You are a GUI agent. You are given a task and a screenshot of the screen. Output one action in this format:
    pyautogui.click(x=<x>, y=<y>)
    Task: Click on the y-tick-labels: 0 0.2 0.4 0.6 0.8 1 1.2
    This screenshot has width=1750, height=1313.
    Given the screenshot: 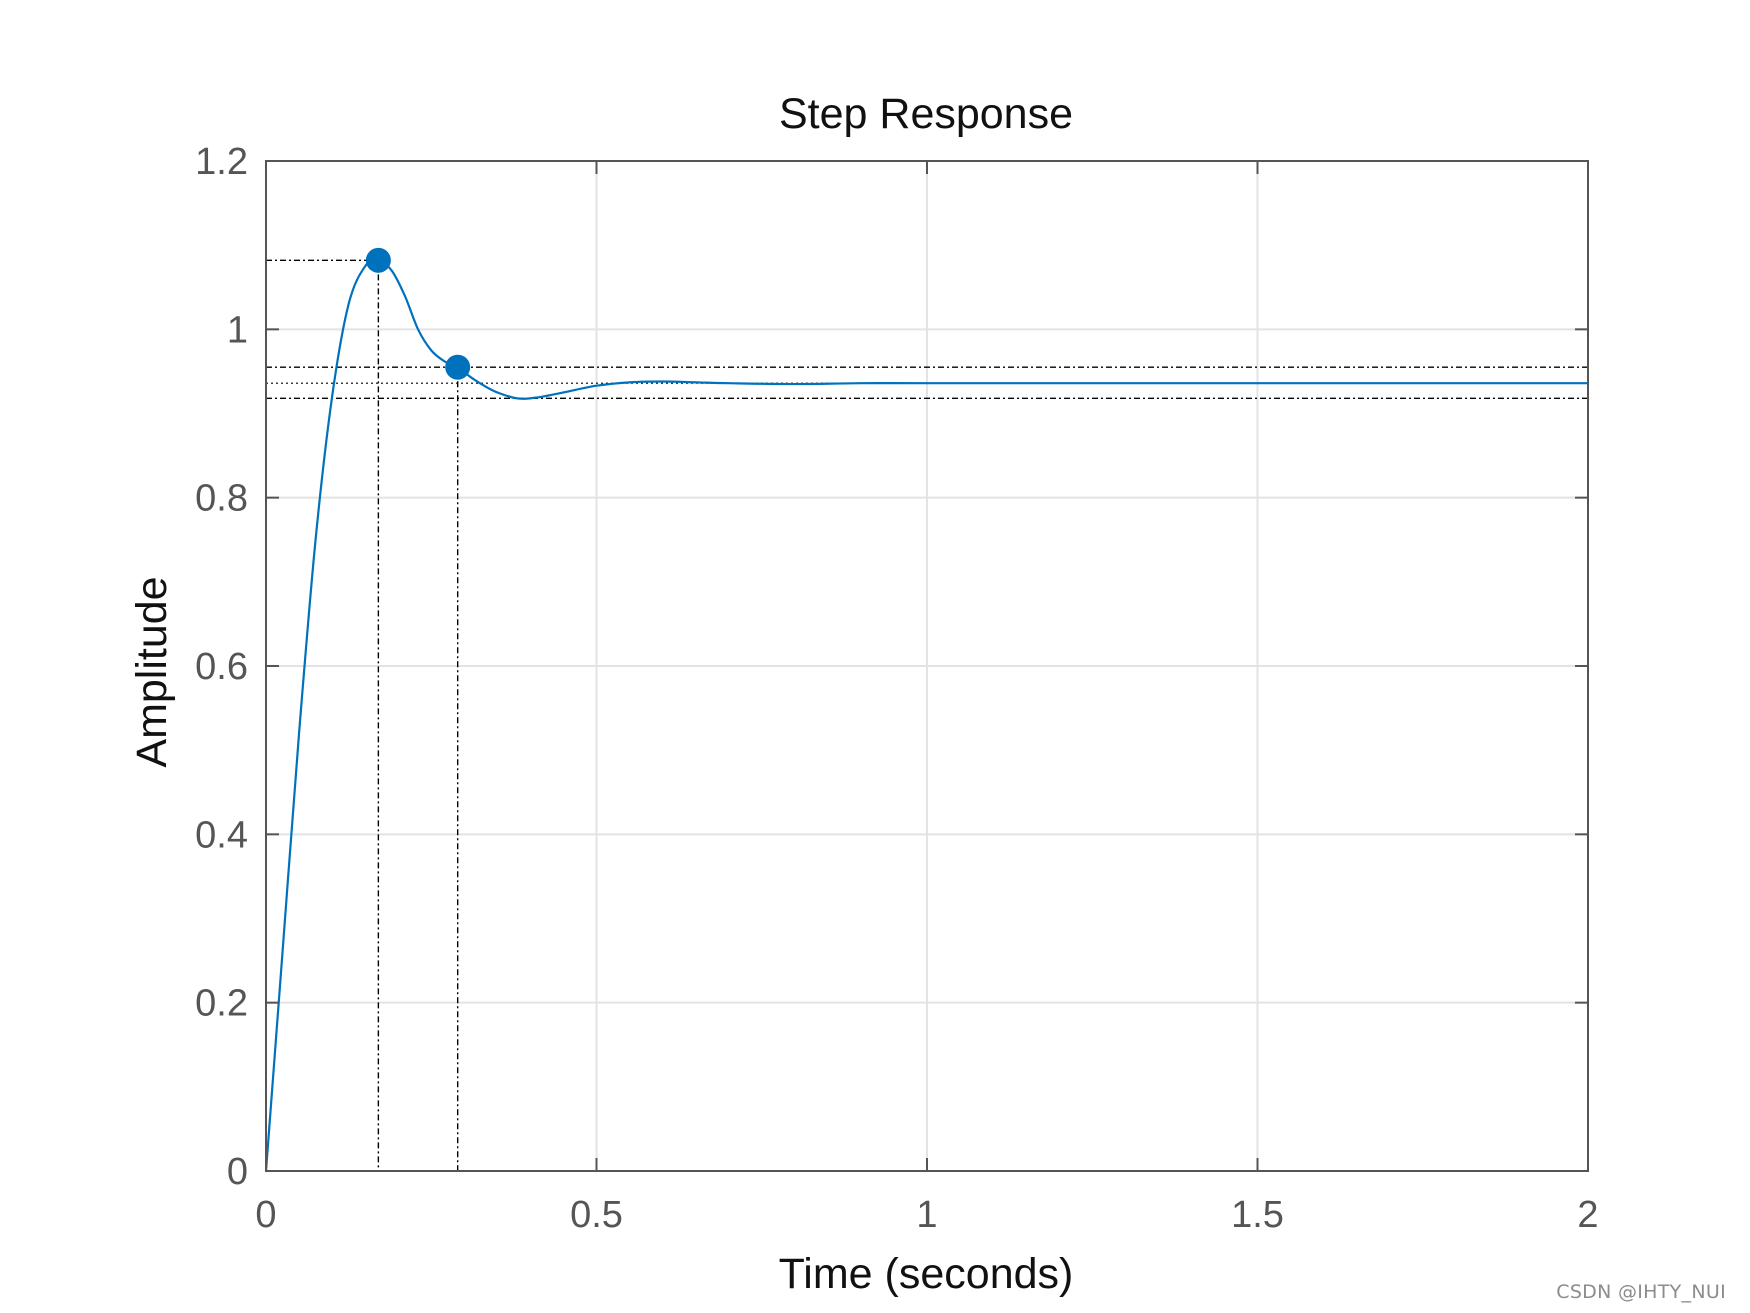 What is the action you would take?
    pyautogui.click(x=221, y=667)
    